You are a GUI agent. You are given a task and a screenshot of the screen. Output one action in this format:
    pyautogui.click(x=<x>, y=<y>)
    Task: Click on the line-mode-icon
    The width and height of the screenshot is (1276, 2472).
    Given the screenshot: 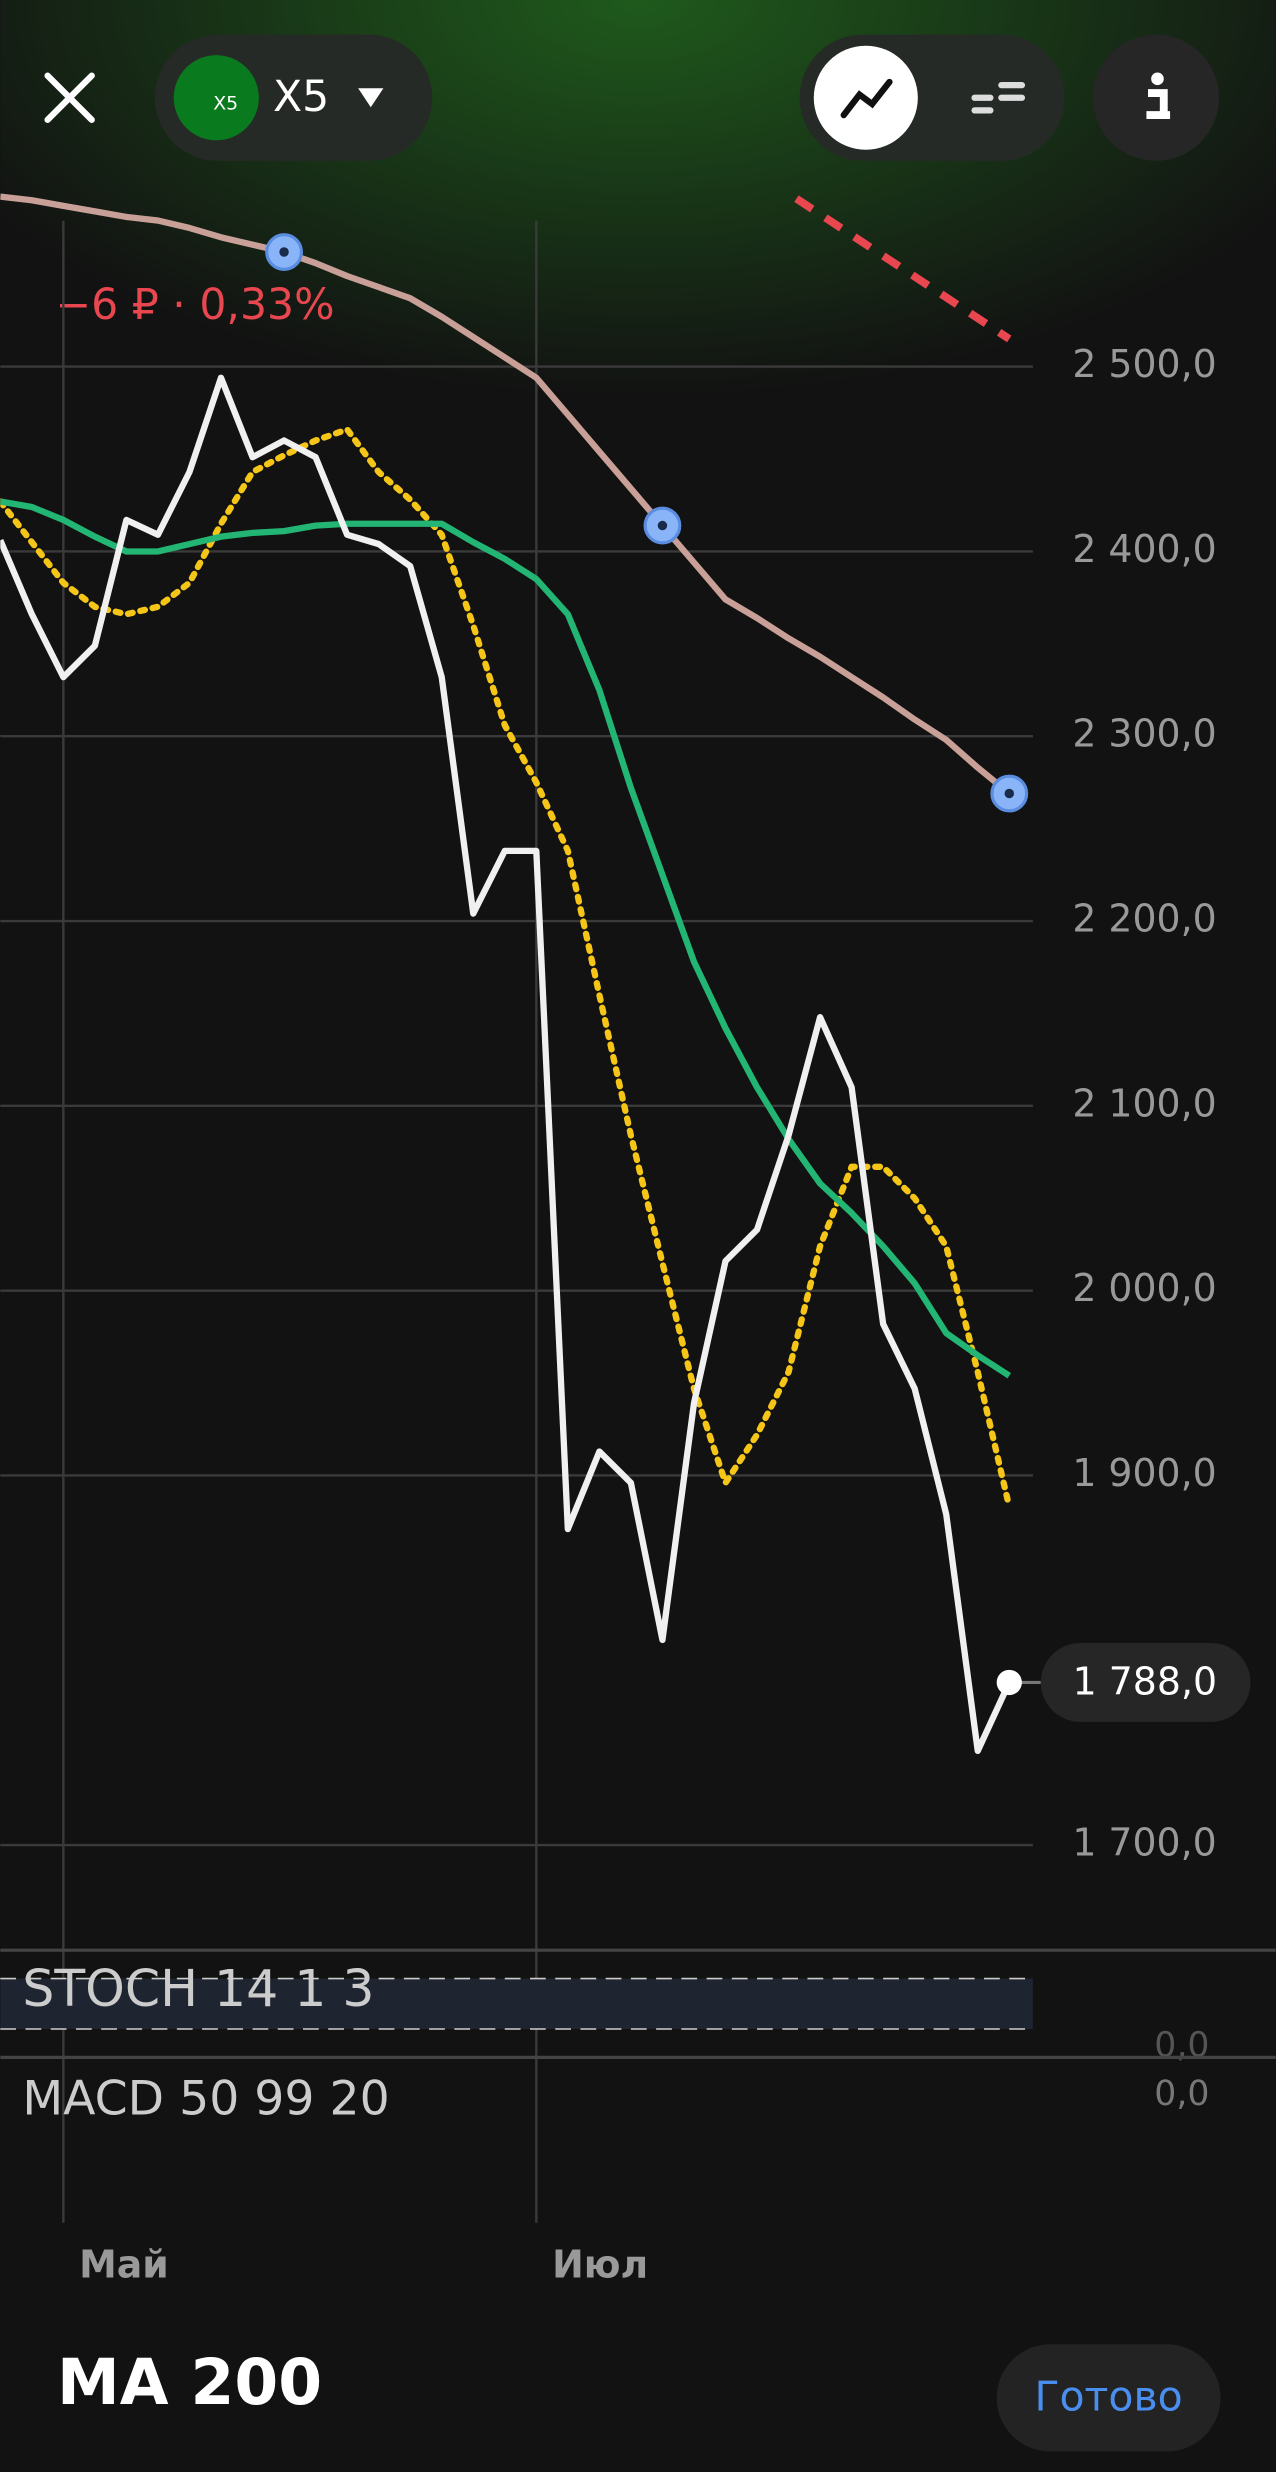 What is the action you would take?
    pyautogui.click(x=866, y=98)
    